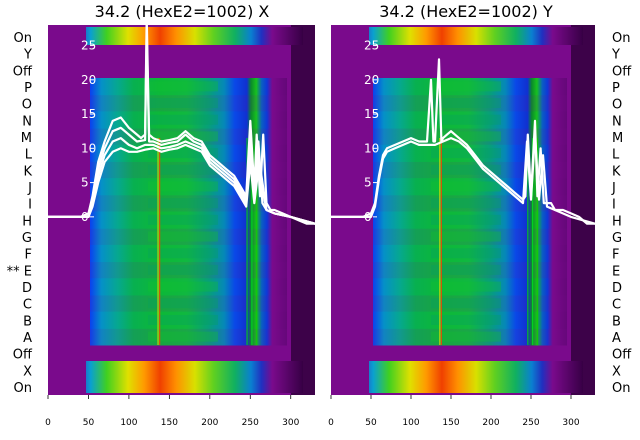 This screenshot has width=640, height=440. What do you see at coordinates (613, 188) in the screenshot?
I see `row-label-right: J` at bounding box center [613, 188].